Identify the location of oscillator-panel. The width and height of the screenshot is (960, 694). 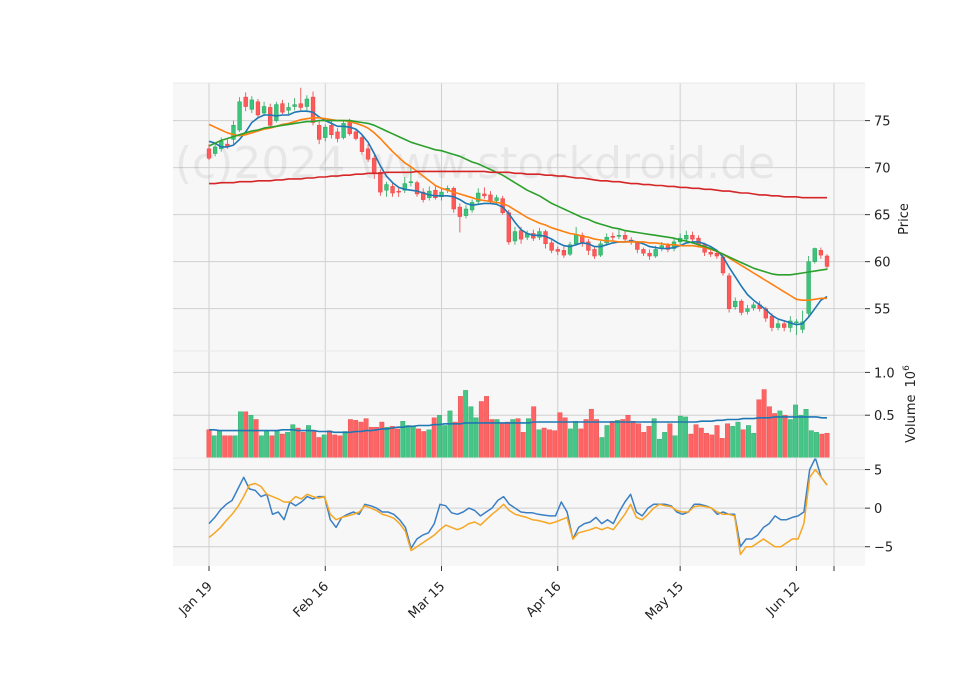
(518, 506).